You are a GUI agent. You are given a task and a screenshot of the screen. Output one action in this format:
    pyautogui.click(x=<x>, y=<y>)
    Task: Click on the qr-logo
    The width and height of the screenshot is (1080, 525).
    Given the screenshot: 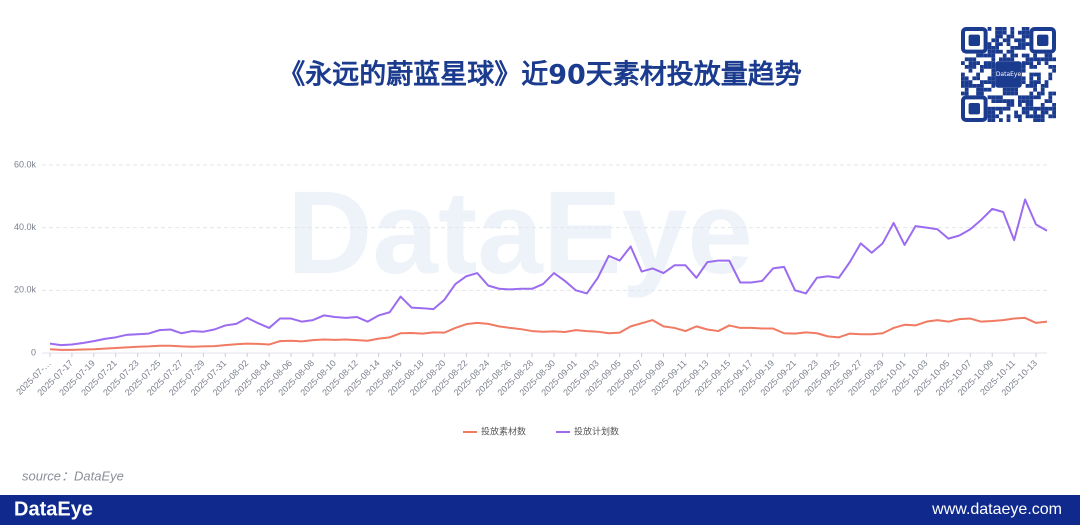 What is the action you would take?
    pyautogui.click(x=1008, y=74)
    